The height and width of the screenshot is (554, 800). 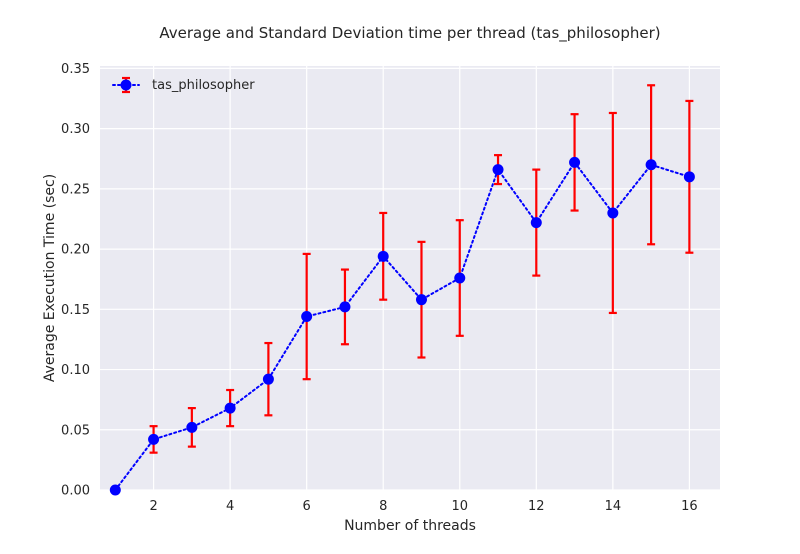 I want to click on y-tick-label: 0.00, so click(x=75, y=491).